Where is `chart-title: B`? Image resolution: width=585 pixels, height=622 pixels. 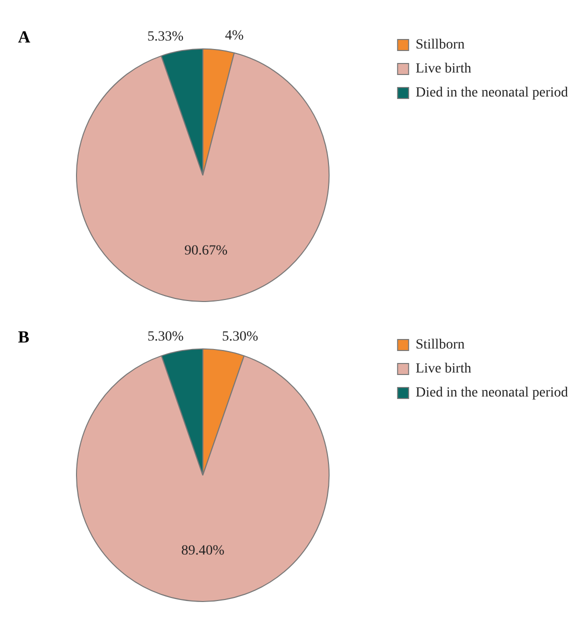
chart-title: B is located at coordinates (24, 337).